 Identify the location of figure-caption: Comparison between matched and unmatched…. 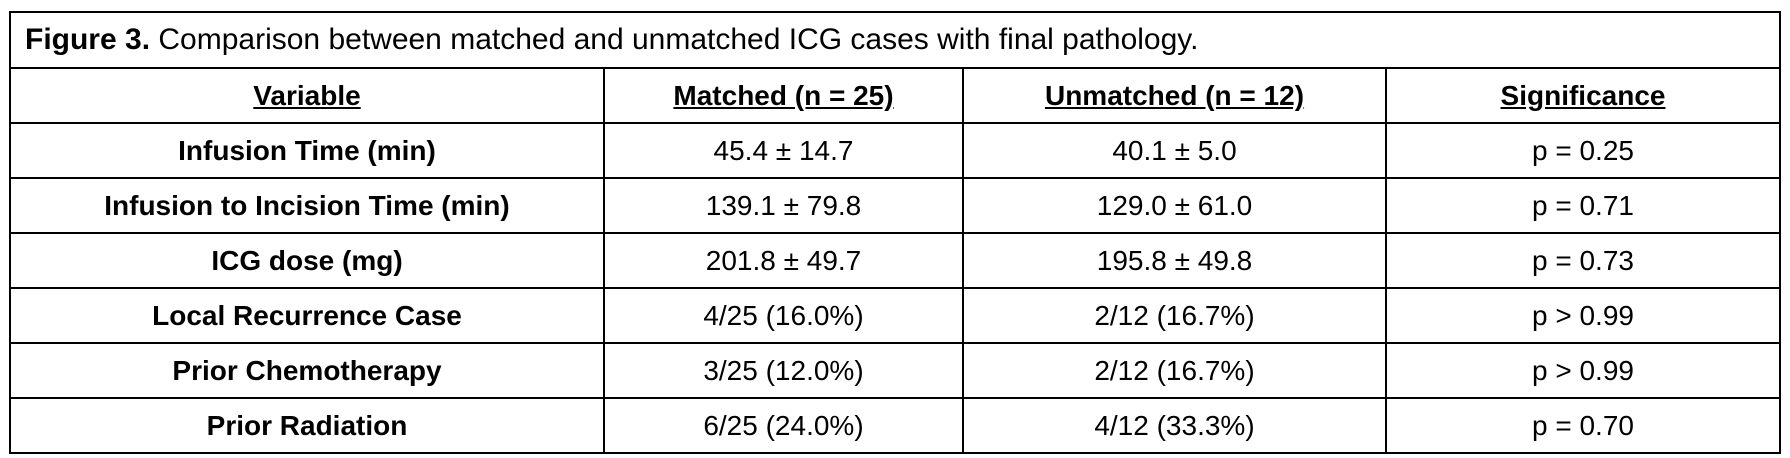
(678, 39).